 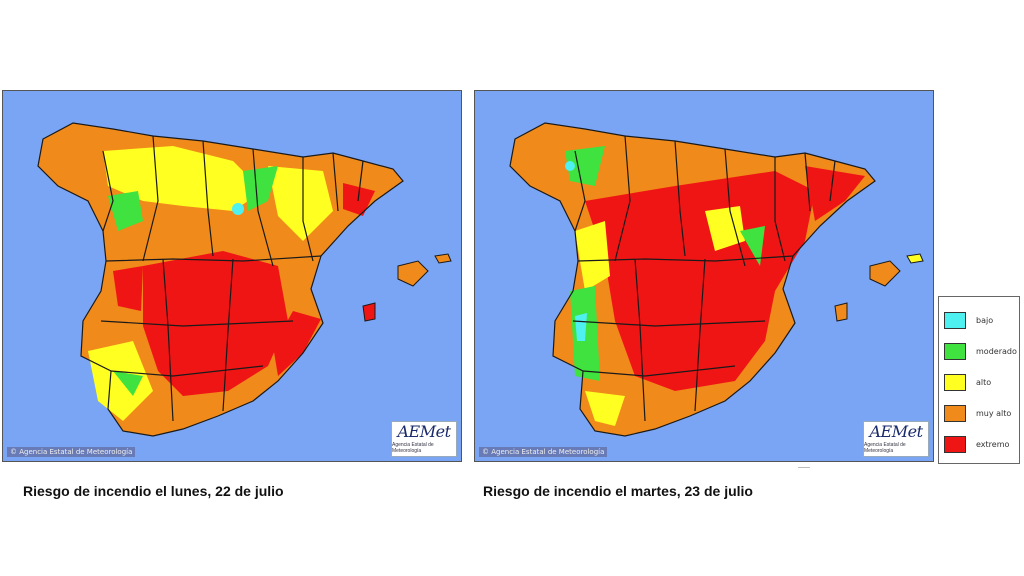 What do you see at coordinates (300, 203) in the screenshot?
I see `zone-alto-northeast` at bounding box center [300, 203].